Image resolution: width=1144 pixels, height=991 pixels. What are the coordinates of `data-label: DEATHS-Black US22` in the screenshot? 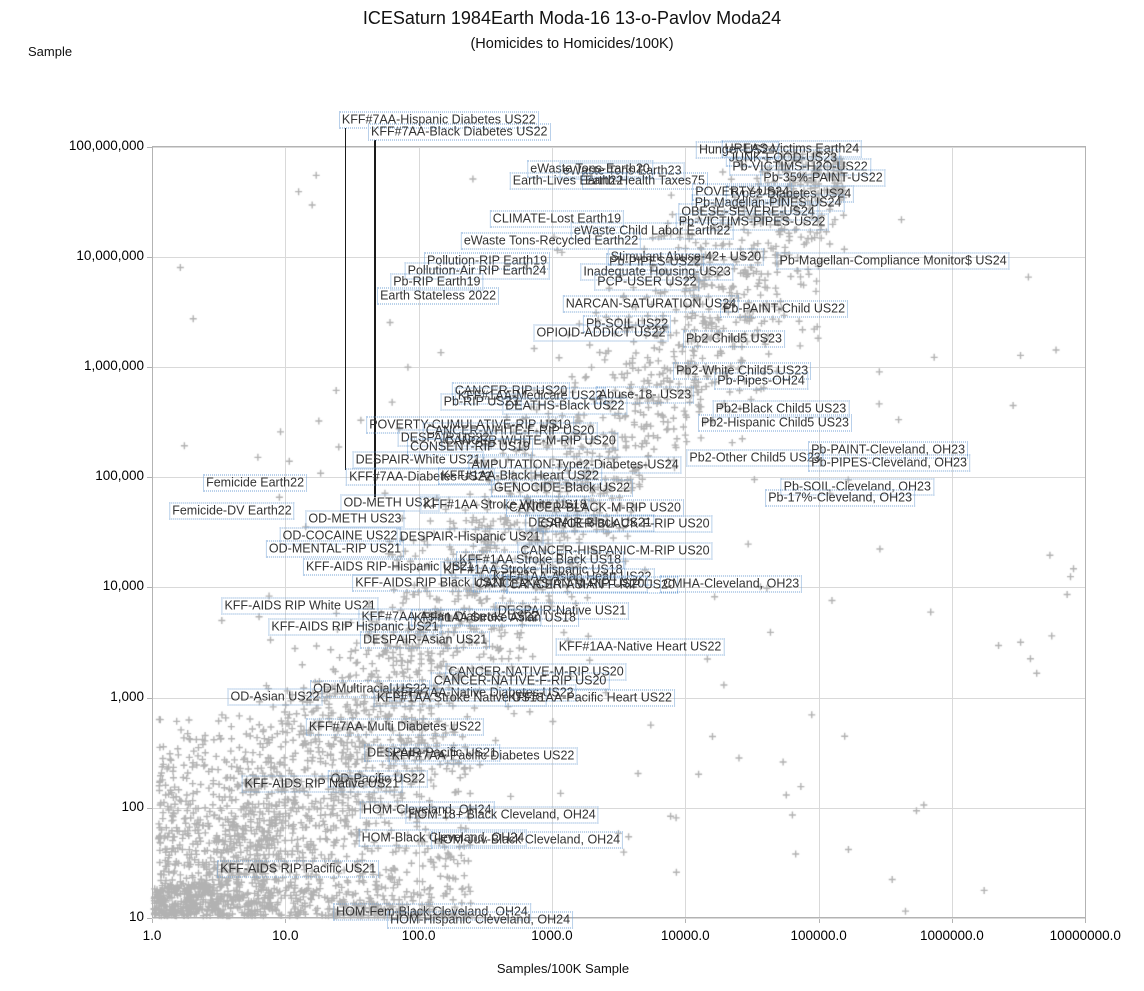 It's located at (565, 406).